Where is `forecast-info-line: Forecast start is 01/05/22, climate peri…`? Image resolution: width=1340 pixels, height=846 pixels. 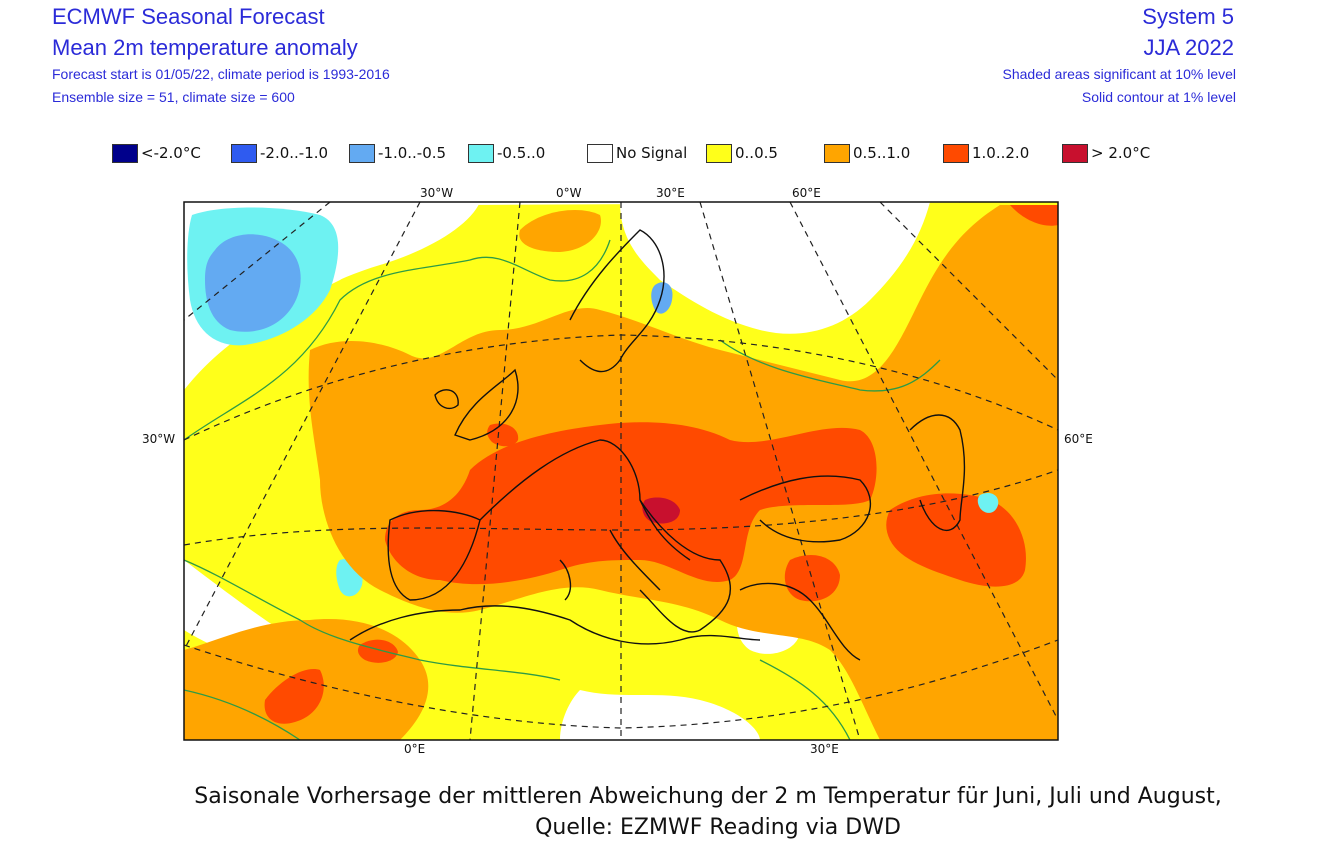
forecast-info-line: Forecast start is 01/05/22, climate peri… is located at coordinates (221, 74).